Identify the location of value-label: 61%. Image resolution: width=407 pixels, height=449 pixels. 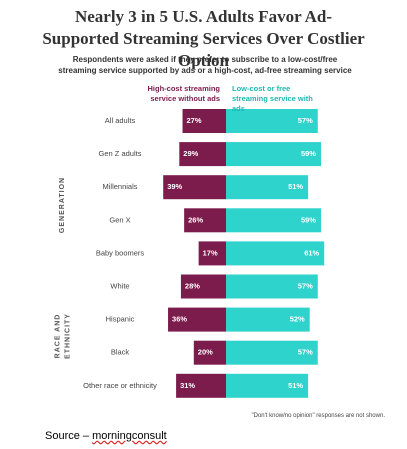
(311, 252).